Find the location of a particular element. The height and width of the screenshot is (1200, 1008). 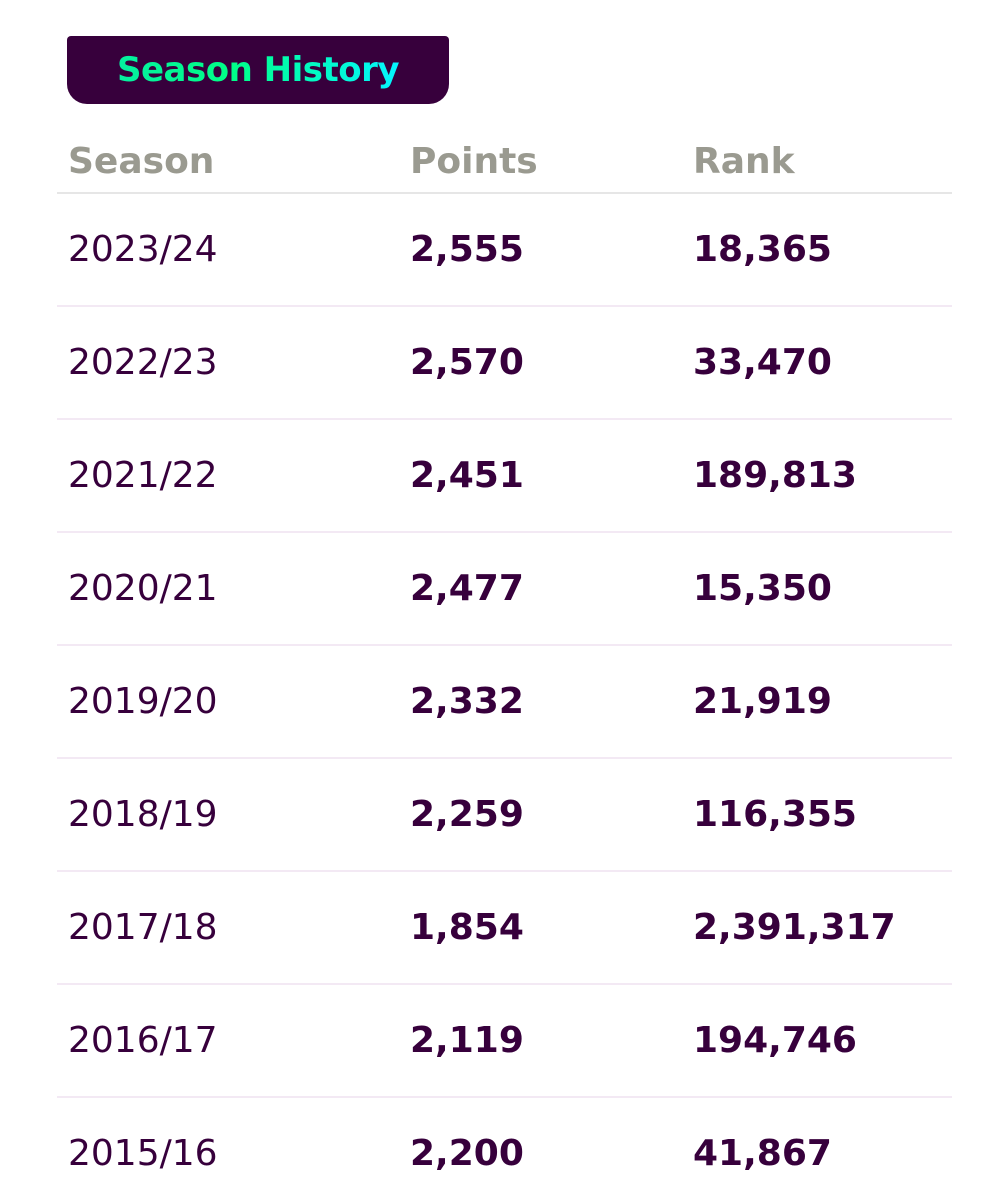

season-cell: 2019/20 is located at coordinates (143, 701).